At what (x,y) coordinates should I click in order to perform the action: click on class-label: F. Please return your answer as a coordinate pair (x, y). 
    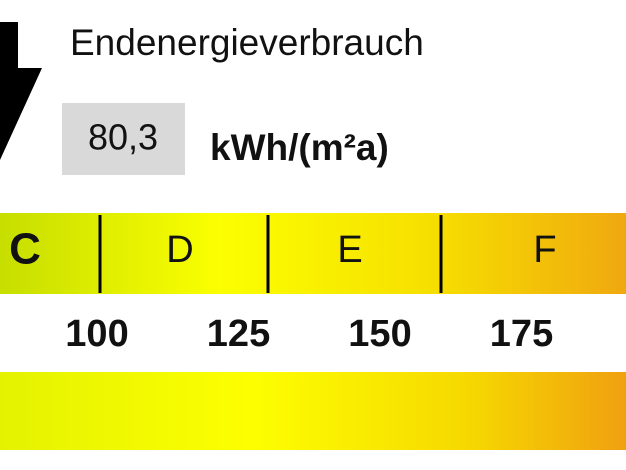
    Looking at the image, I should click on (544, 250).